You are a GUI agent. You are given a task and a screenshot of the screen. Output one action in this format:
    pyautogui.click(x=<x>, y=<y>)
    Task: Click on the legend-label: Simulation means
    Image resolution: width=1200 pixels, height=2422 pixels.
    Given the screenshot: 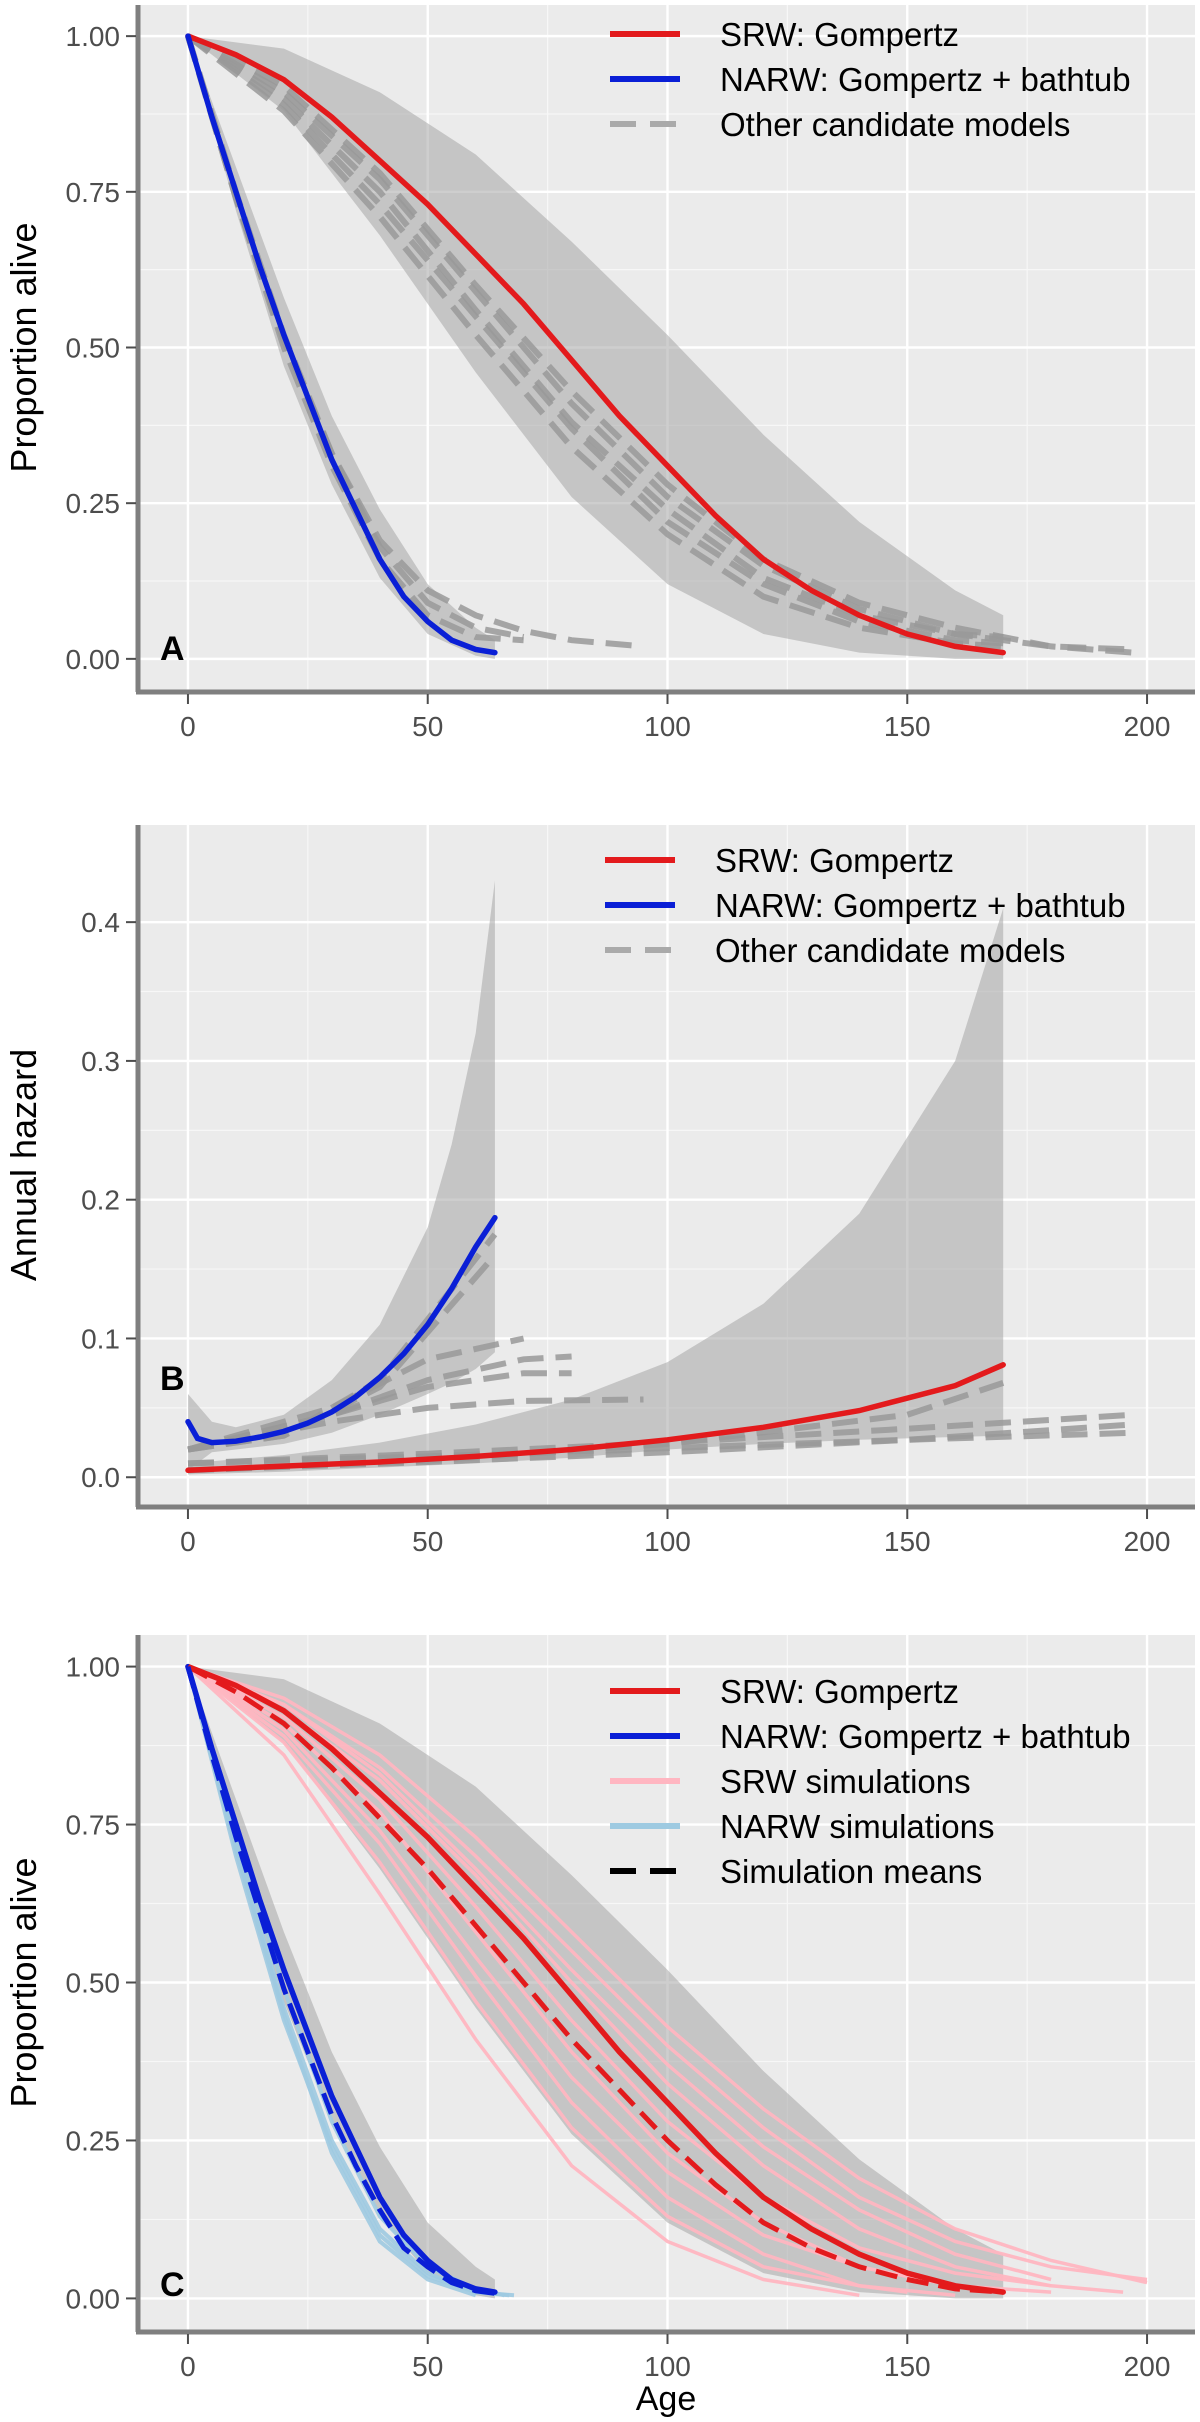 What is the action you would take?
    pyautogui.click(x=851, y=1871)
    